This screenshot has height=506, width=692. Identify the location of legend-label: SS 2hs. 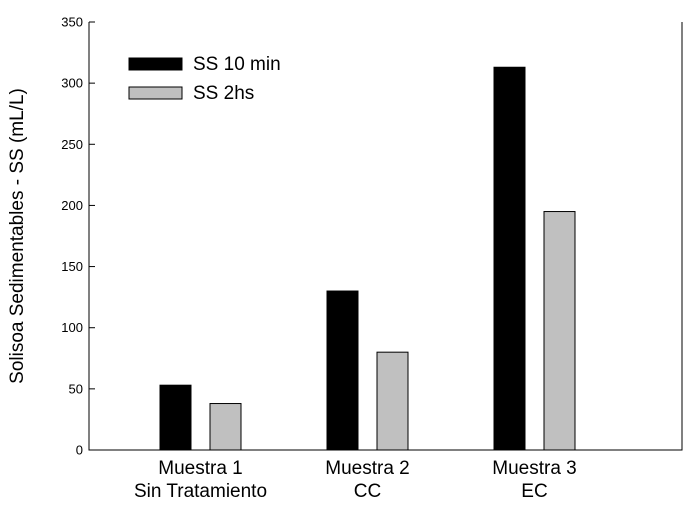
(223, 93).